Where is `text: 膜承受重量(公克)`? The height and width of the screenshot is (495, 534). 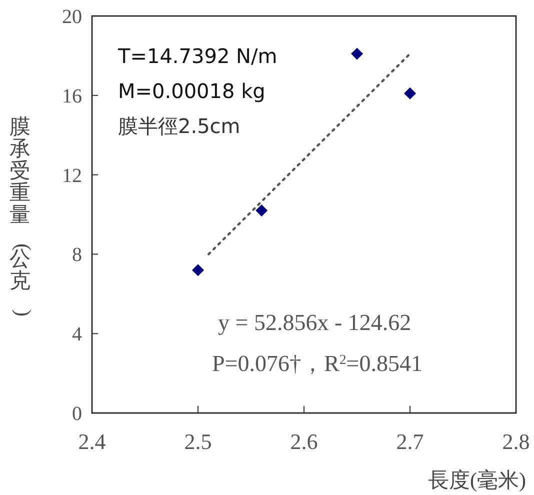
text: 膜承受重量(公克) is located at coordinates (23, 215).